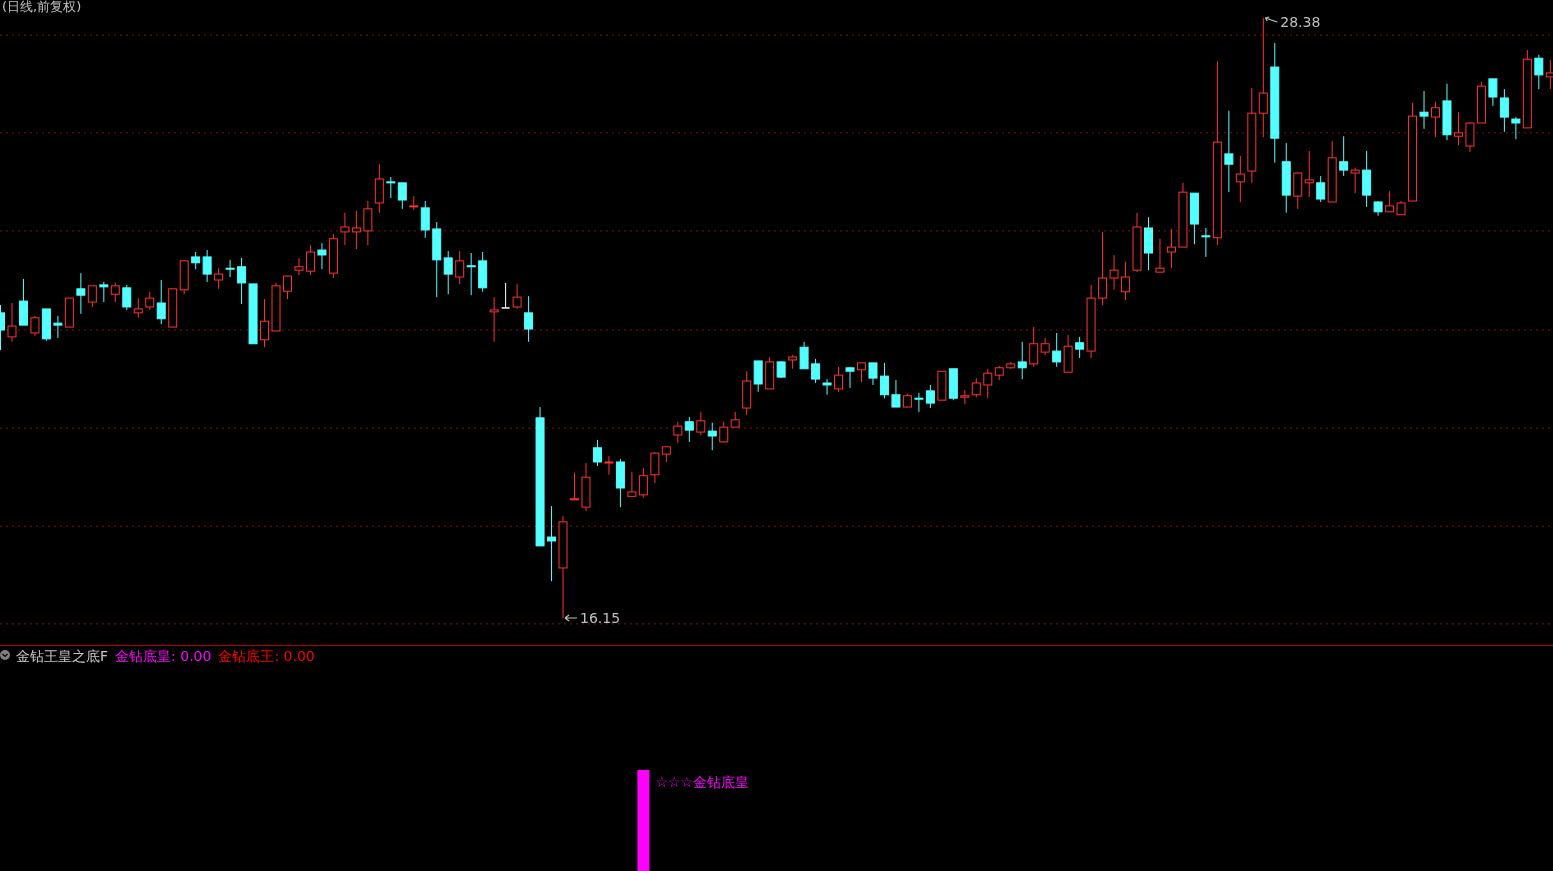 The height and width of the screenshot is (871, 1553). Describe the element at coordinates (163, 656) in the screenshot. I see `text: 金钻底皇: 0.00` at that location.